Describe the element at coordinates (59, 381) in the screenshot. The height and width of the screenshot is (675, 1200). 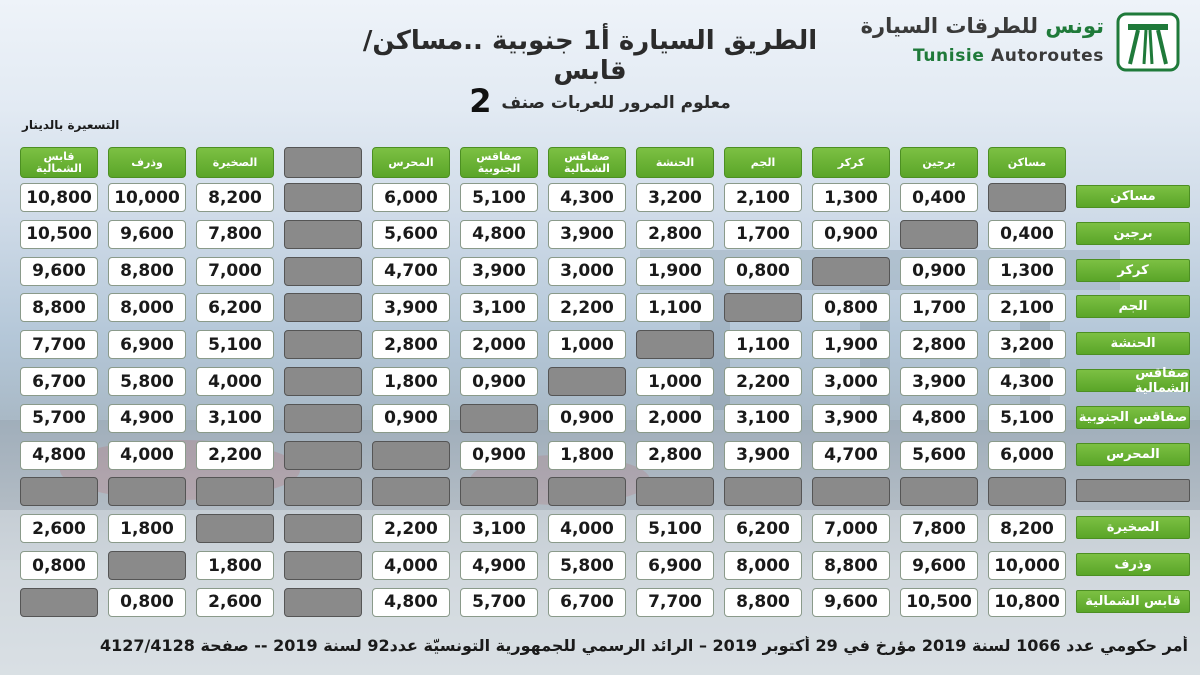
I see `tariff-cell: 6,700` at that location.